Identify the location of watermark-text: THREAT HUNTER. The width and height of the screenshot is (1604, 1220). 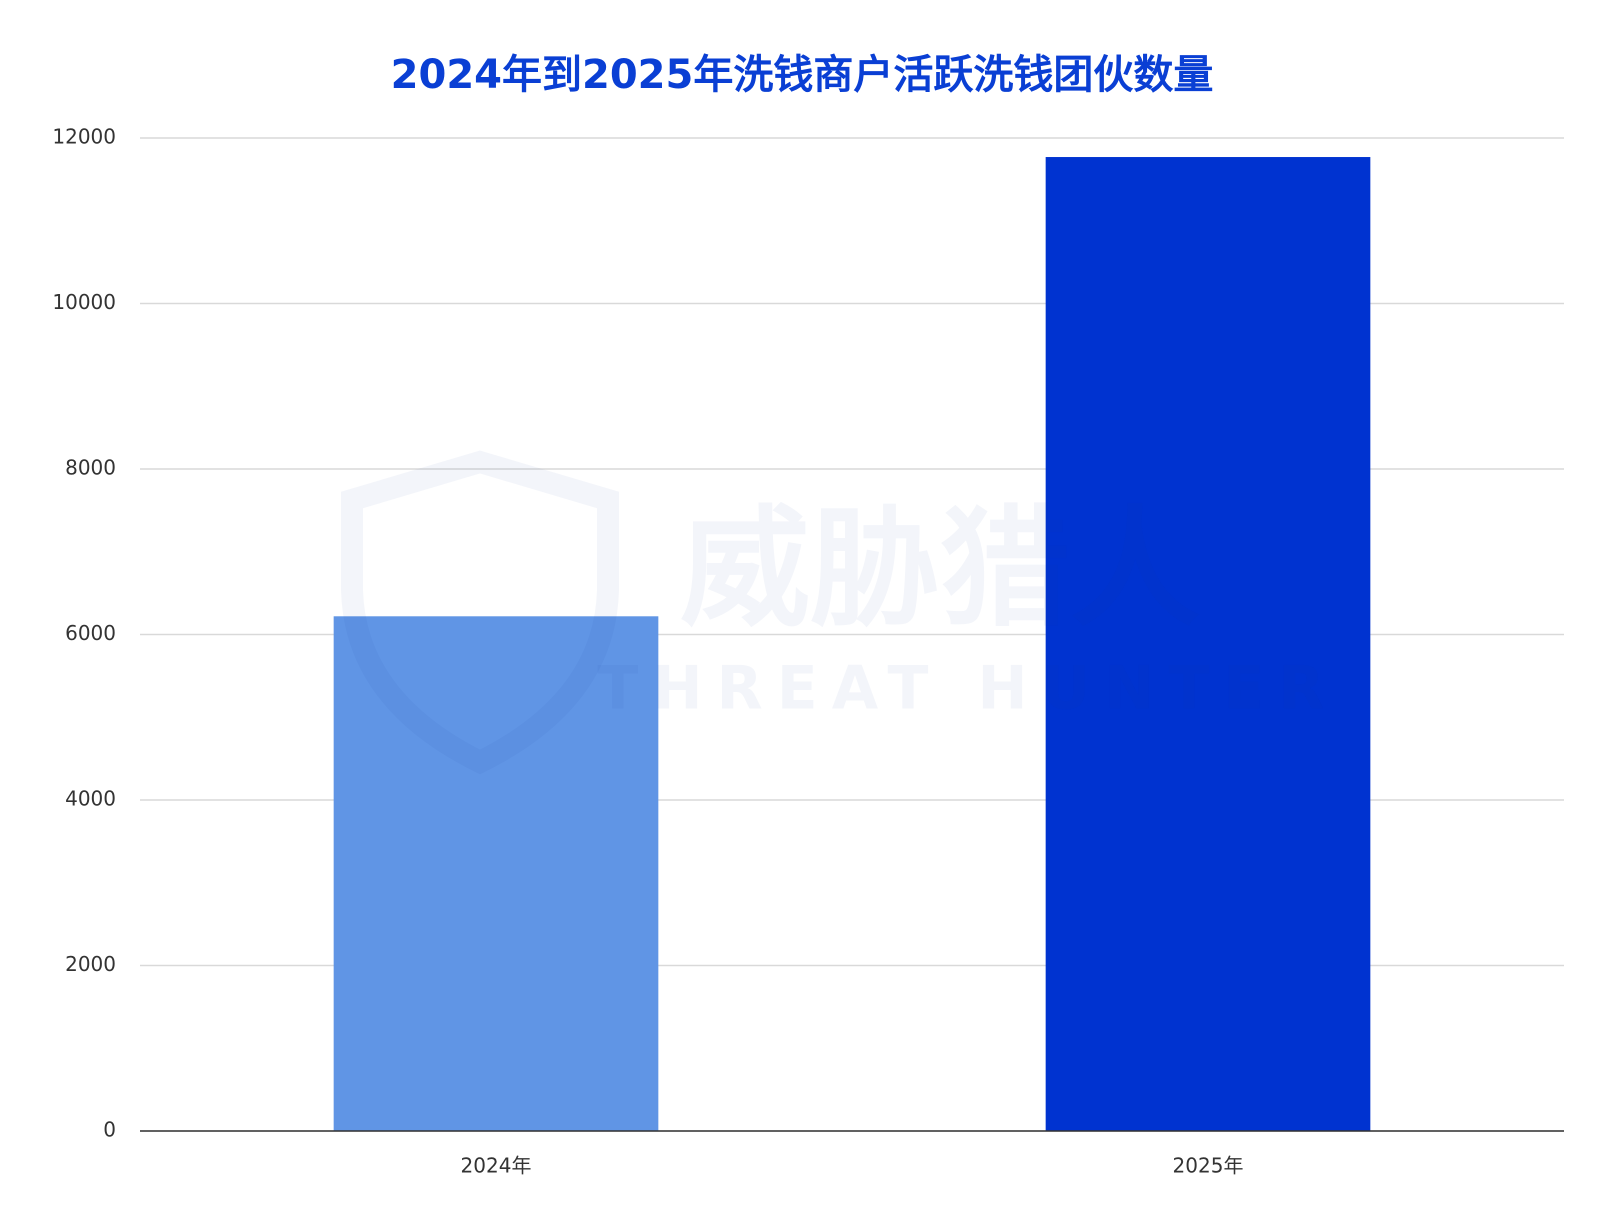
(967, 689).